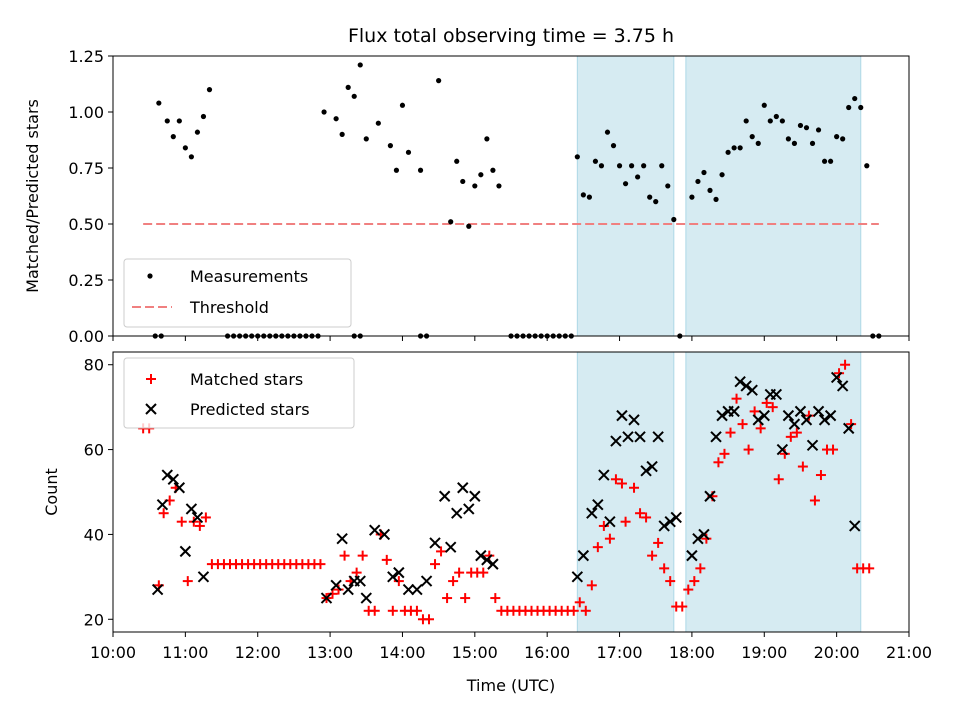  Describe the element at coordinates (330, 652) in the screenshot. I see `x-tick-label: 13:00` at that location.